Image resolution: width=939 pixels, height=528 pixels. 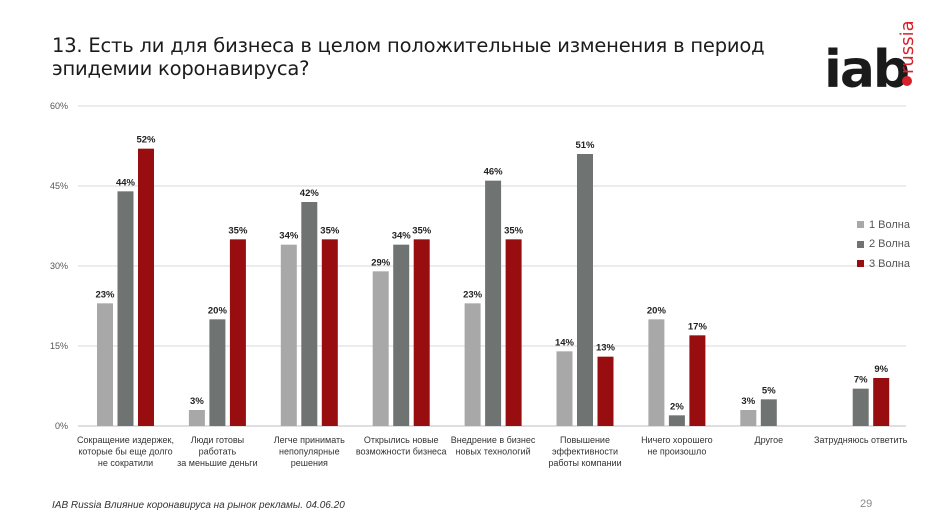 I want to click on category-label: Повышение, so click(x=585, y=440).